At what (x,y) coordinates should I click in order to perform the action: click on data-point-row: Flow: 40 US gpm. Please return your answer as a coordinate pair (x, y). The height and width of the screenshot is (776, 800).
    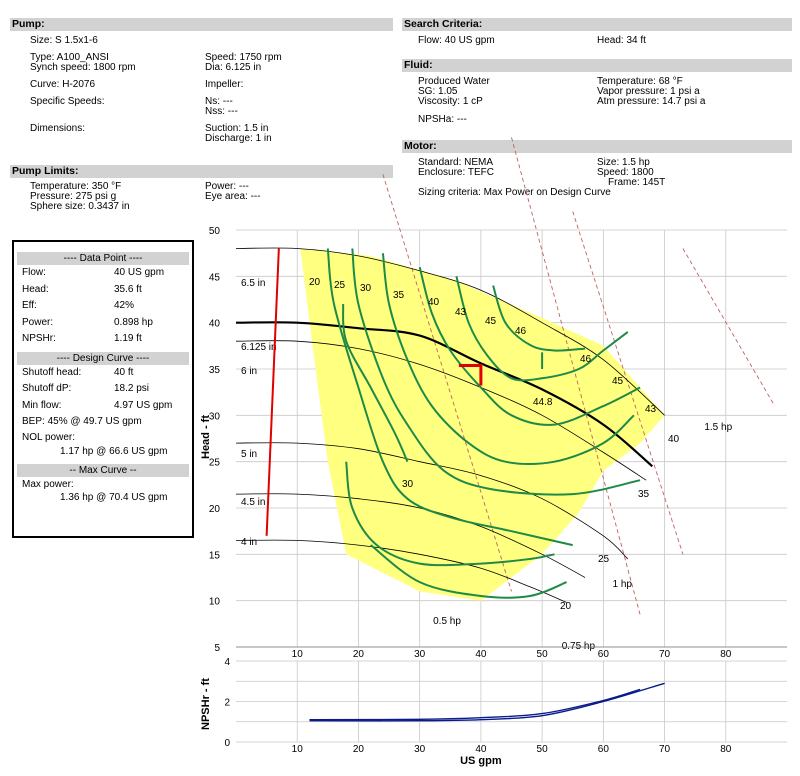
    Looking at the image, I should click on (103, 273).